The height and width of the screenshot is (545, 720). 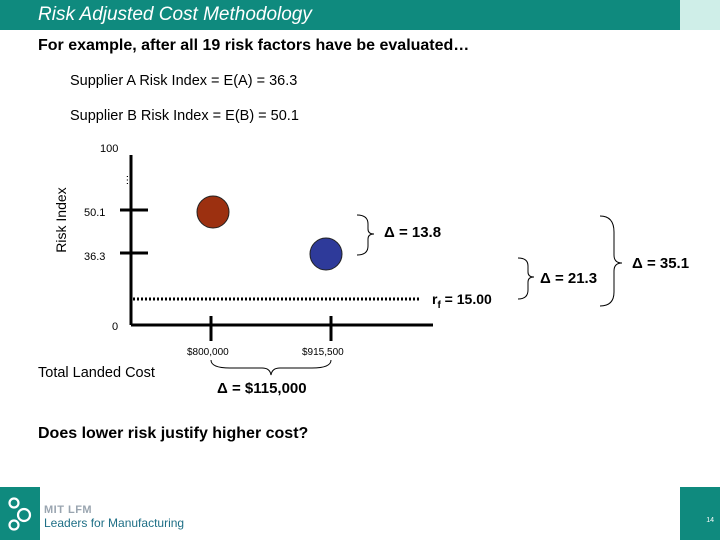 What do you see at coordinates (700, 15) in the screenshot?
I see `title-bar-accent` at bounding box center [700, 15].